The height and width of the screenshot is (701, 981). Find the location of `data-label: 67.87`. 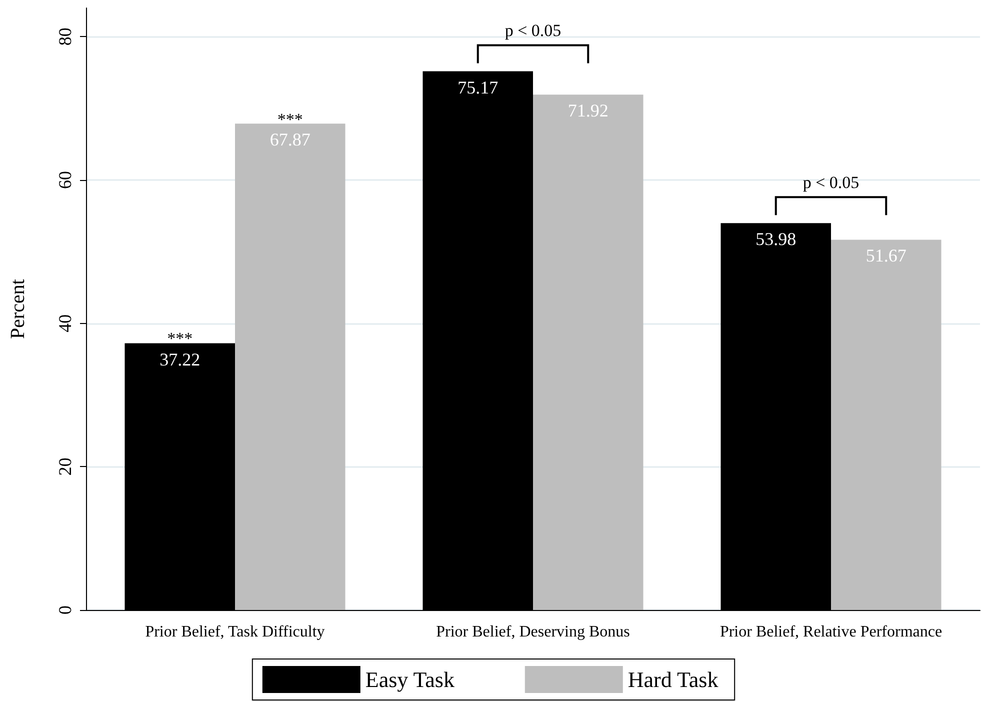

data-label: 67.87 is located at coordinates (290, 140).